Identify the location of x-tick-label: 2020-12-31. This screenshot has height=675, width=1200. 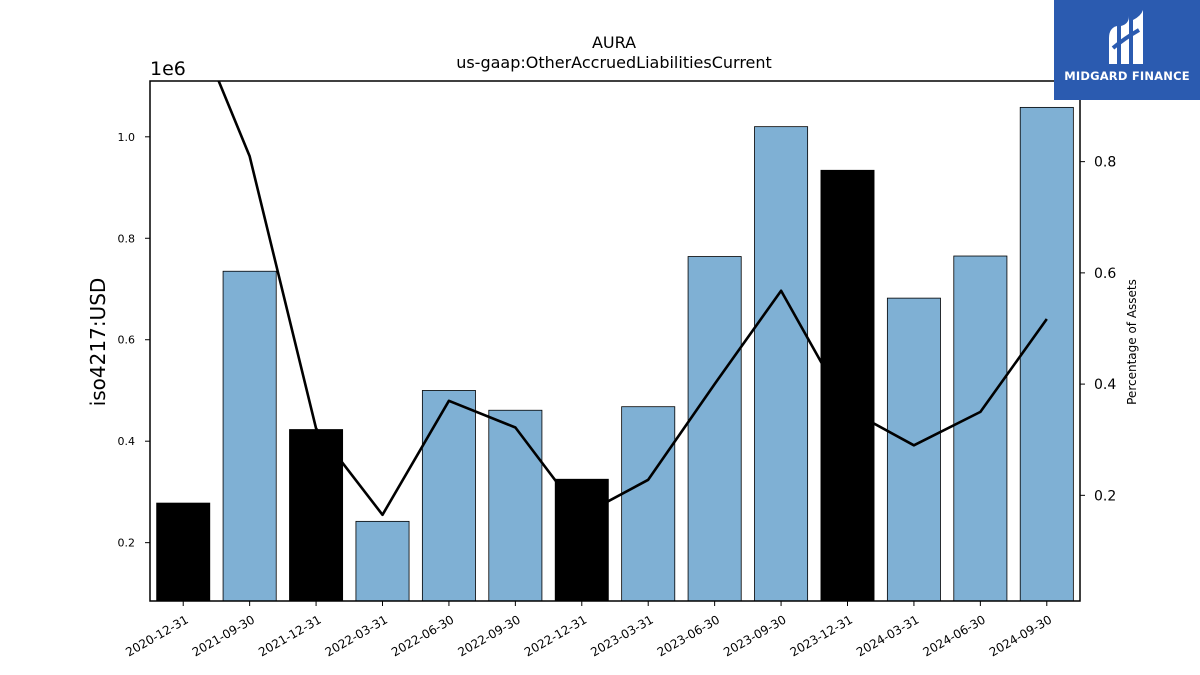
(156, 635).